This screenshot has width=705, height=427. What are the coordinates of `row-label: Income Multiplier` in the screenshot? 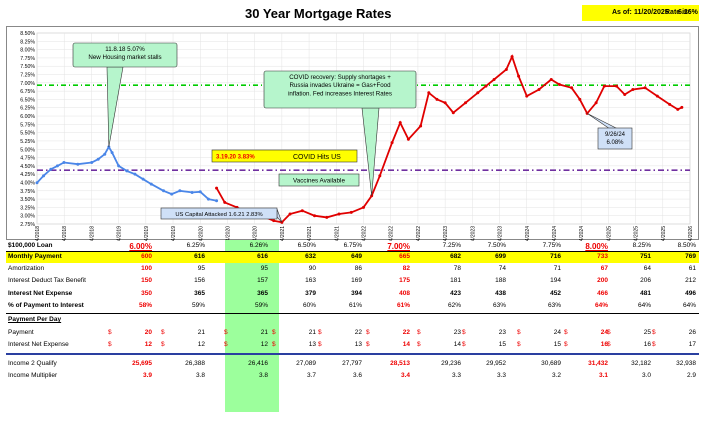 It's located at (33, 375).